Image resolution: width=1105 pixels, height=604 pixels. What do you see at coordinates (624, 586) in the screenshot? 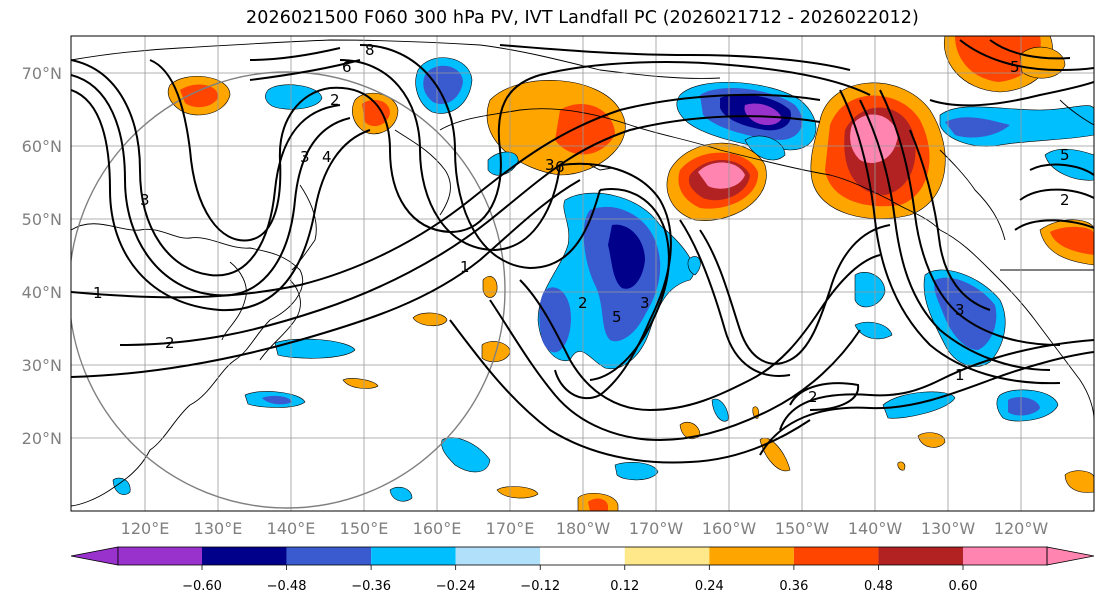
I see `colorbar-tick-label: 0.12` at bounding box center [624, 586].